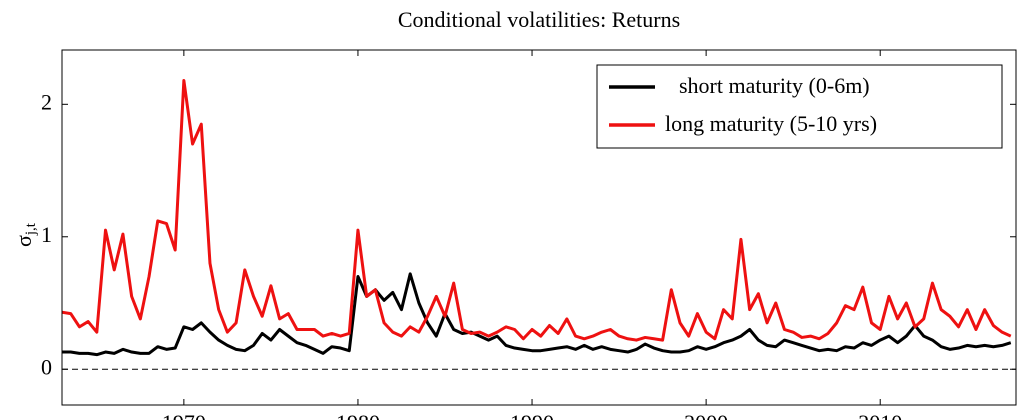 Image resolution: width=1029 pixels, height=420 pixels. Describe the element at coordinates (539, 19) in the screenshot. I see `chart-title: Conditional volatilities: Returns` at that location.